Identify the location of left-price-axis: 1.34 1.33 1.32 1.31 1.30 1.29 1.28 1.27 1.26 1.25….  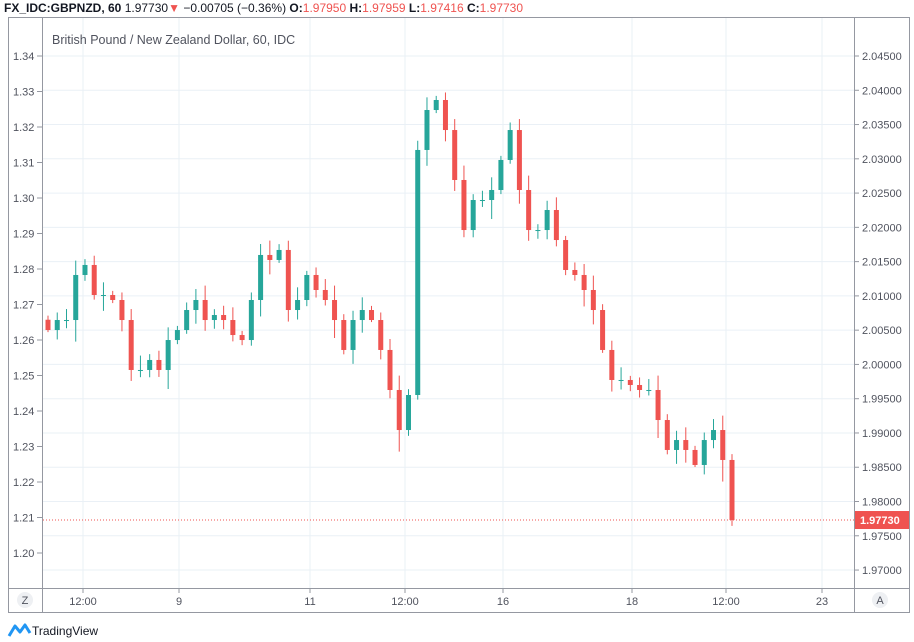
(27, 305).